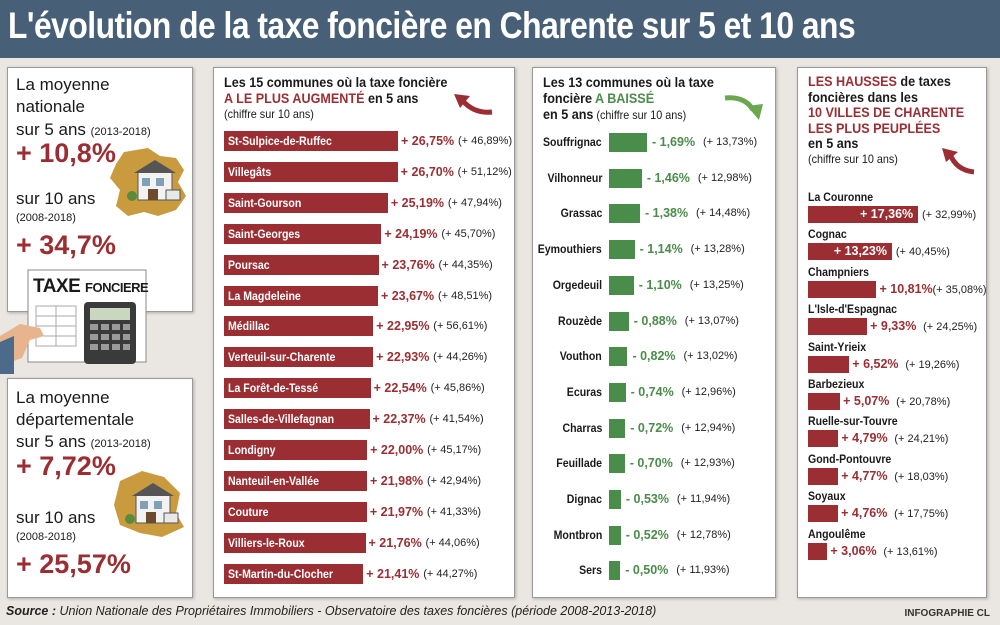 The width and height of the screenshot is (1000, 625). Describe the element at coordinates (906, 288) in the screenshot. I see `value-label: + 10,81%` at that location.